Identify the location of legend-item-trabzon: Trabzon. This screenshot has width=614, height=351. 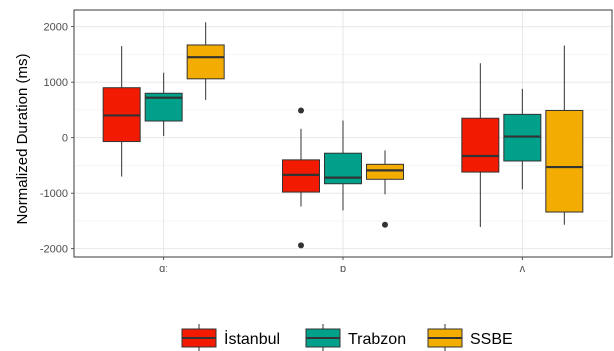
(355, 337).